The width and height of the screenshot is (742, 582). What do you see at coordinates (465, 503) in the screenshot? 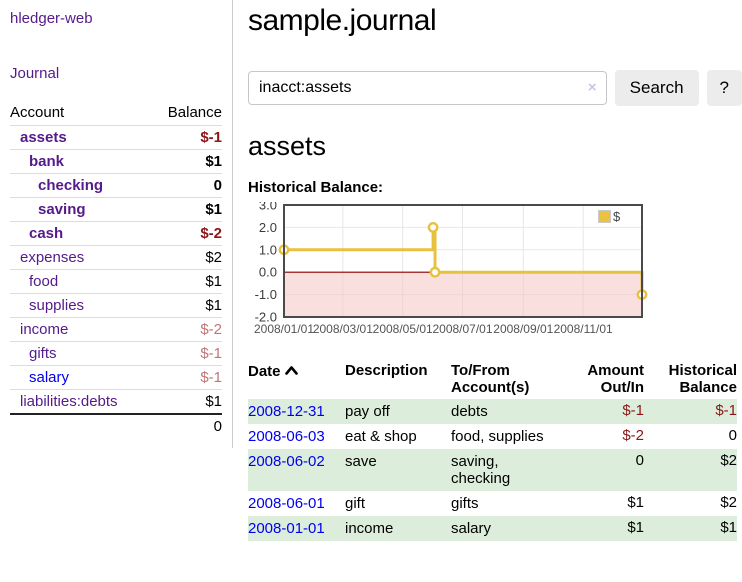
I see `transaction-accounts: gifts` at bounding box center [465, 503].